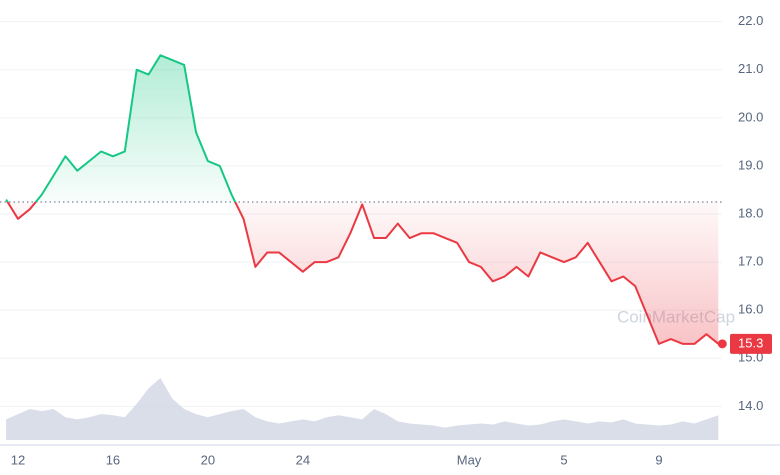 This screenshot has width=780, height=475. What do you see at coordinates (750, 116) in the screenshot?
I see `y-tick-label: 20.0` at bounding box center [750, 116].